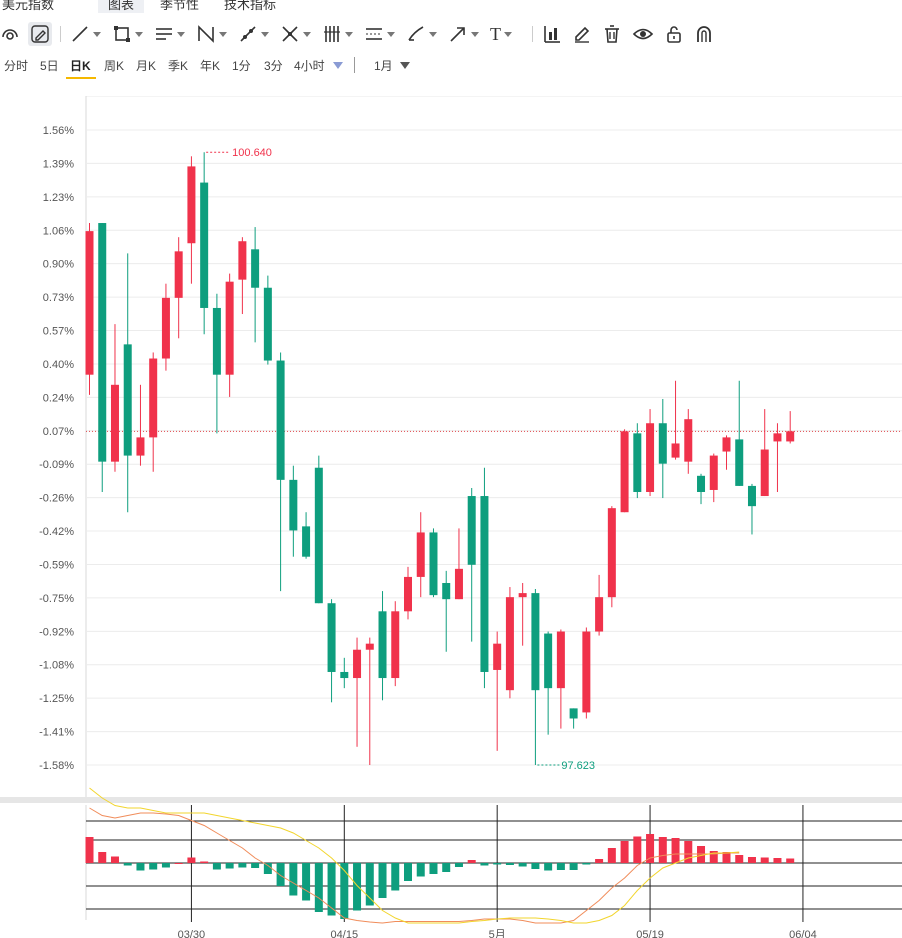 Image resolution: width=902 pixels, height=938 pixels. Describe the element at coordinates (383, 66) in the screenshot. I see `range-selector: 1月` at that location.